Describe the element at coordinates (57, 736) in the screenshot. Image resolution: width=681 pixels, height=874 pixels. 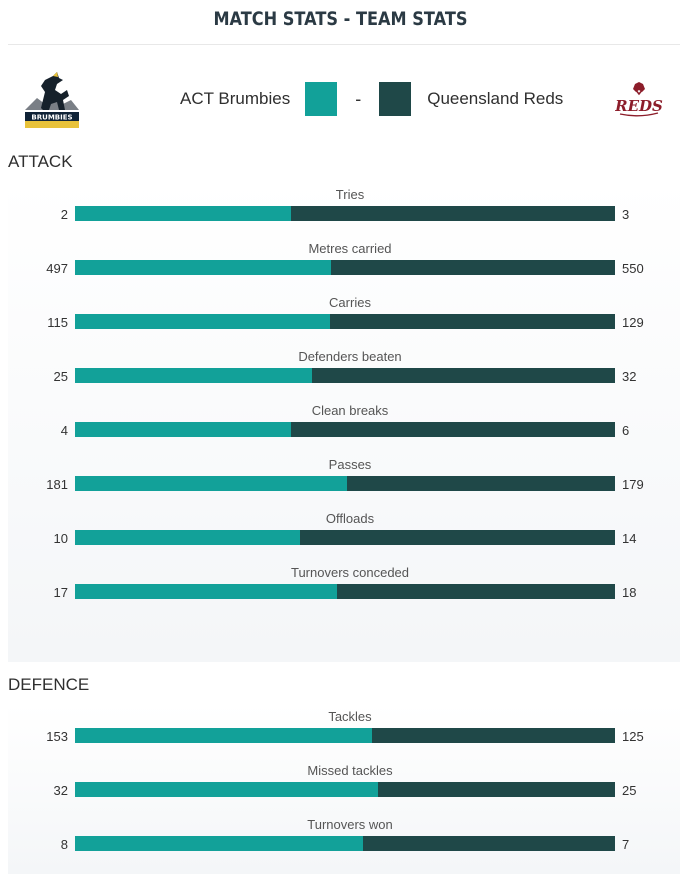
I see `home-stat-value: 153` at that location.